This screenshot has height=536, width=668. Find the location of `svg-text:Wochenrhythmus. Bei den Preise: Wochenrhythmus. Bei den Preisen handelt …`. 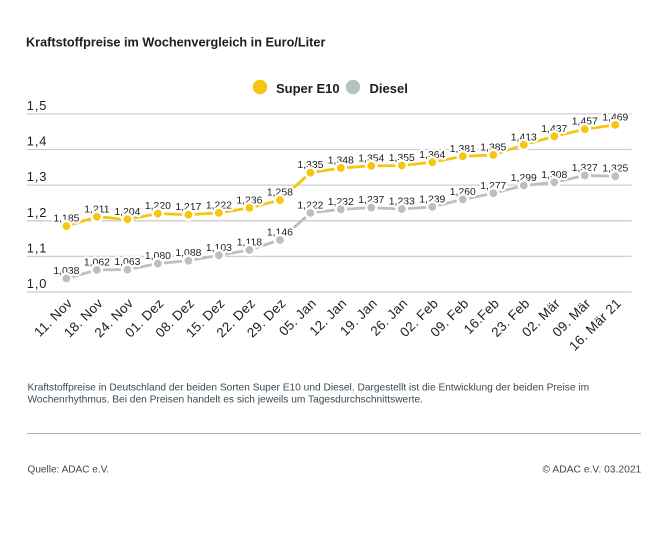

svg-text:Wochenrhythmus. Bei den Preise: Wochenrhythmus. Bei den Preisen handelt … is located at coordinates (225, 400).